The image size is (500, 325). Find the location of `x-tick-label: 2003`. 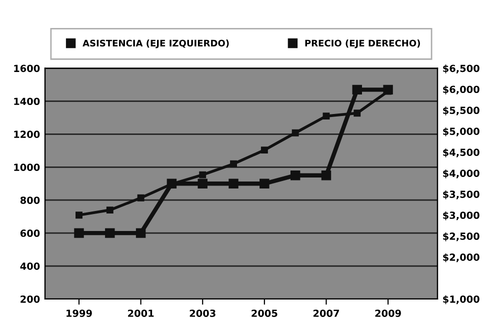

x-tick-label: 2003 is located at coordinates (203, 313).